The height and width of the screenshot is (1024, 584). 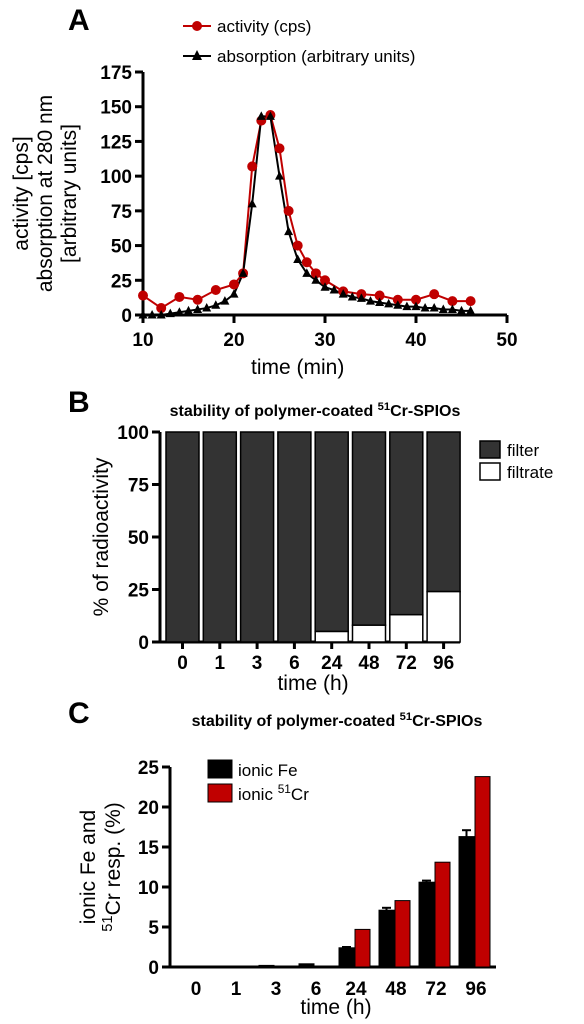 I want to click on panel-c-x-tick-label: 24, so click(x=356, y=989).